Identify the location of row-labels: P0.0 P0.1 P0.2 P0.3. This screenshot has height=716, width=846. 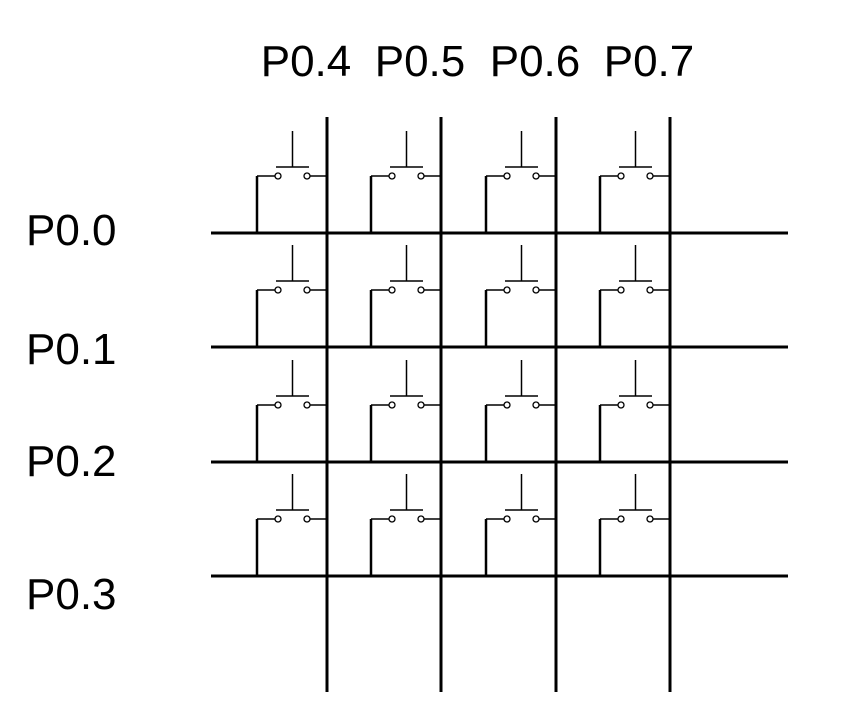
(71, 412).